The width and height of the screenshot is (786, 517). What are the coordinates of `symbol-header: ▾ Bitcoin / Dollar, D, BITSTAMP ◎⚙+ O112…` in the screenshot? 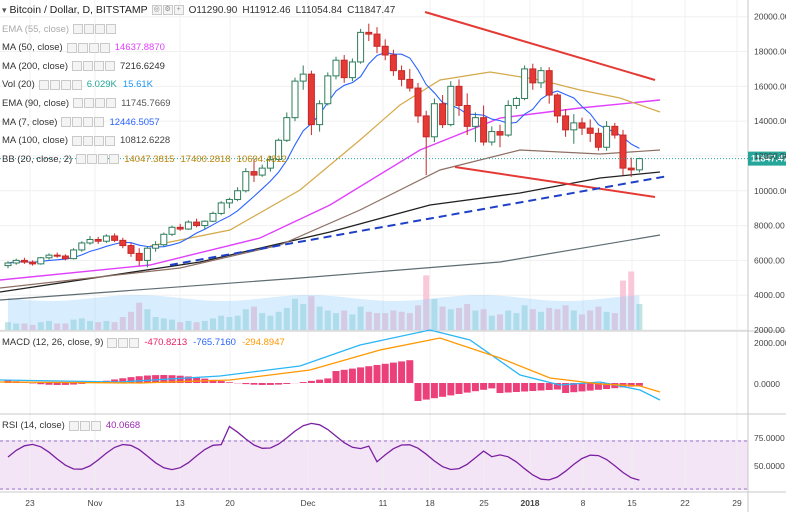 It's located at (201, 10).